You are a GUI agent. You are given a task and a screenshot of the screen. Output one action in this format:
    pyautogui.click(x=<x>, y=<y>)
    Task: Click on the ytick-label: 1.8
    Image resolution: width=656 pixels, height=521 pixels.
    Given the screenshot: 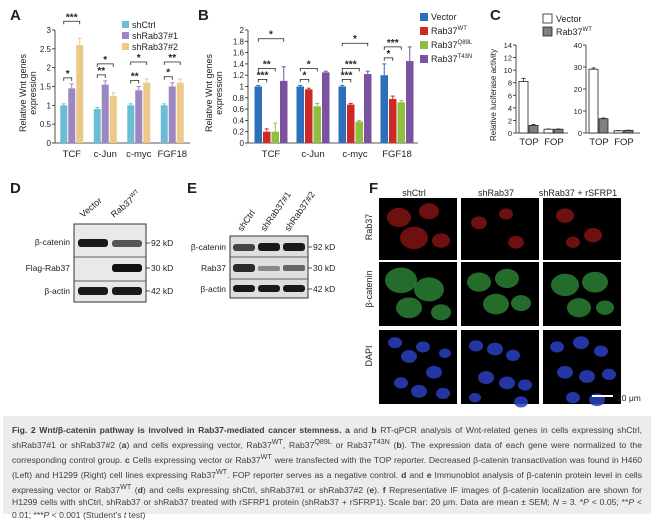 What is the action you would take?
    pyautogui.click(x=239, y=41)
    